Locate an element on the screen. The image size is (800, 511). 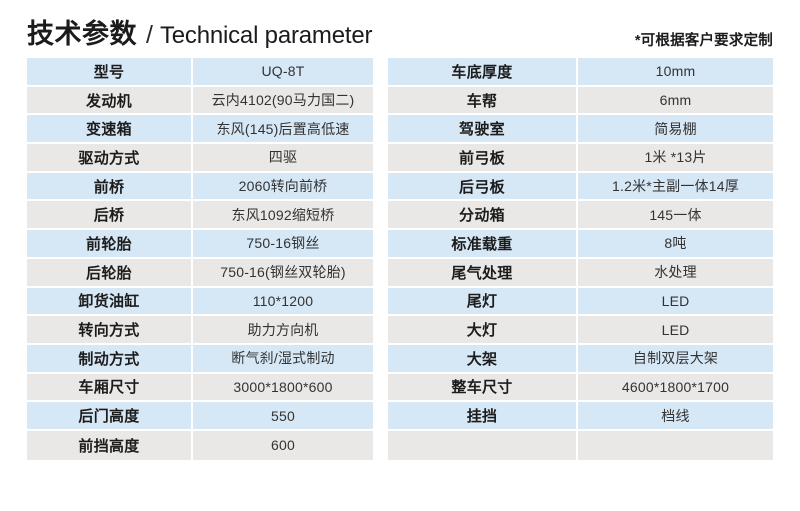
spec-key: 后轮胎 is located at coordinates (110, 273).